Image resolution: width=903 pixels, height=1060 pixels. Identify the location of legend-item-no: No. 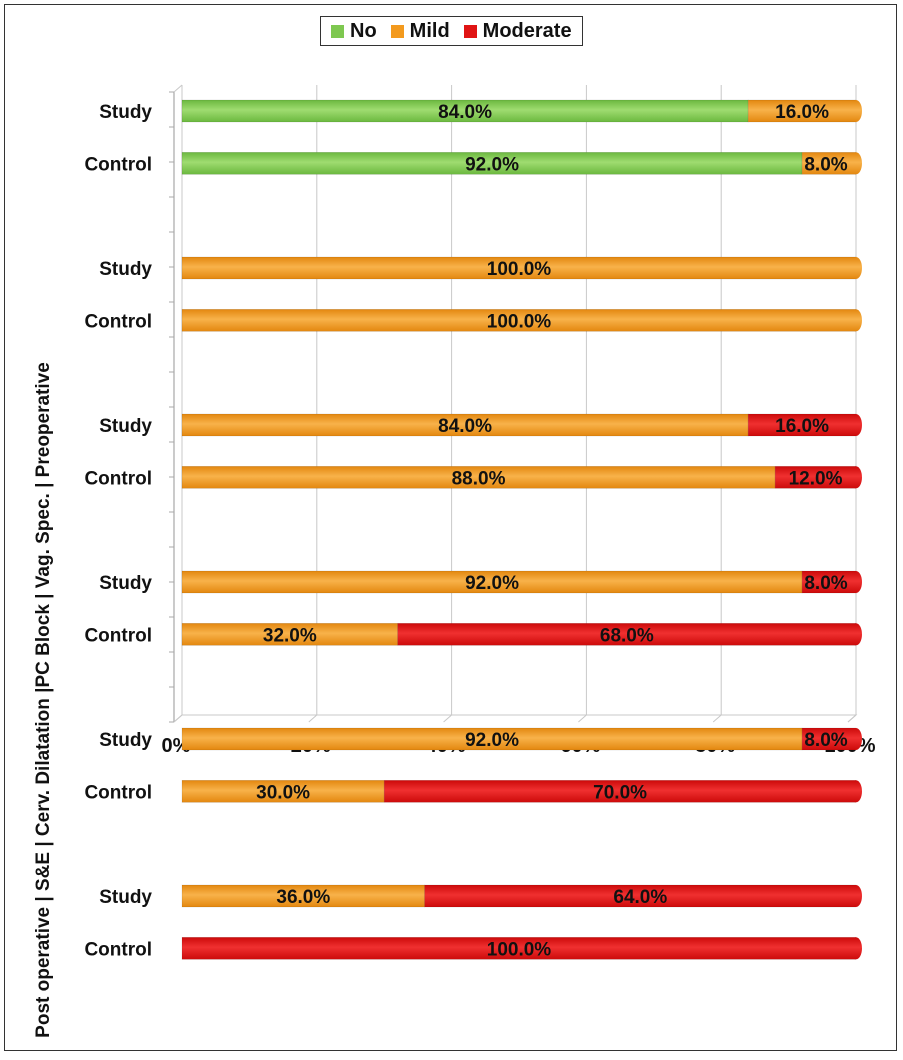
(354, 31).